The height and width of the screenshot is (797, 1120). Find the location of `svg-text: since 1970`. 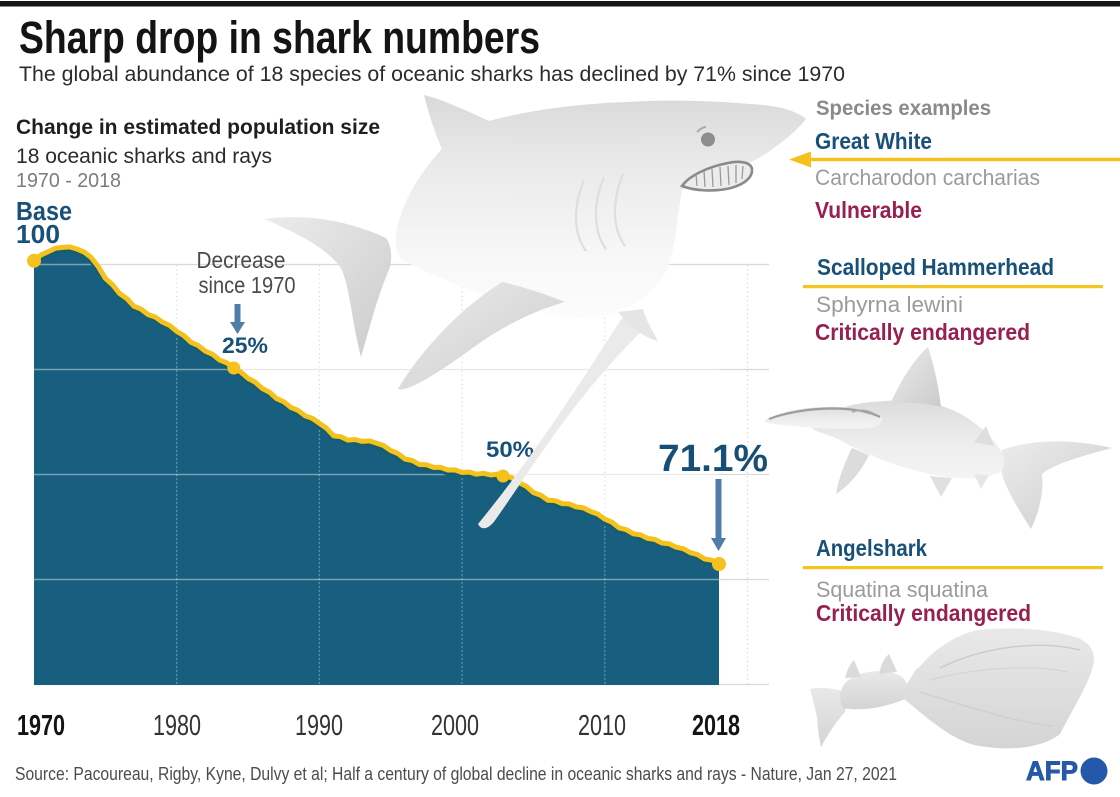

svg-text: since 1970 is located at coordinates (247, 285).